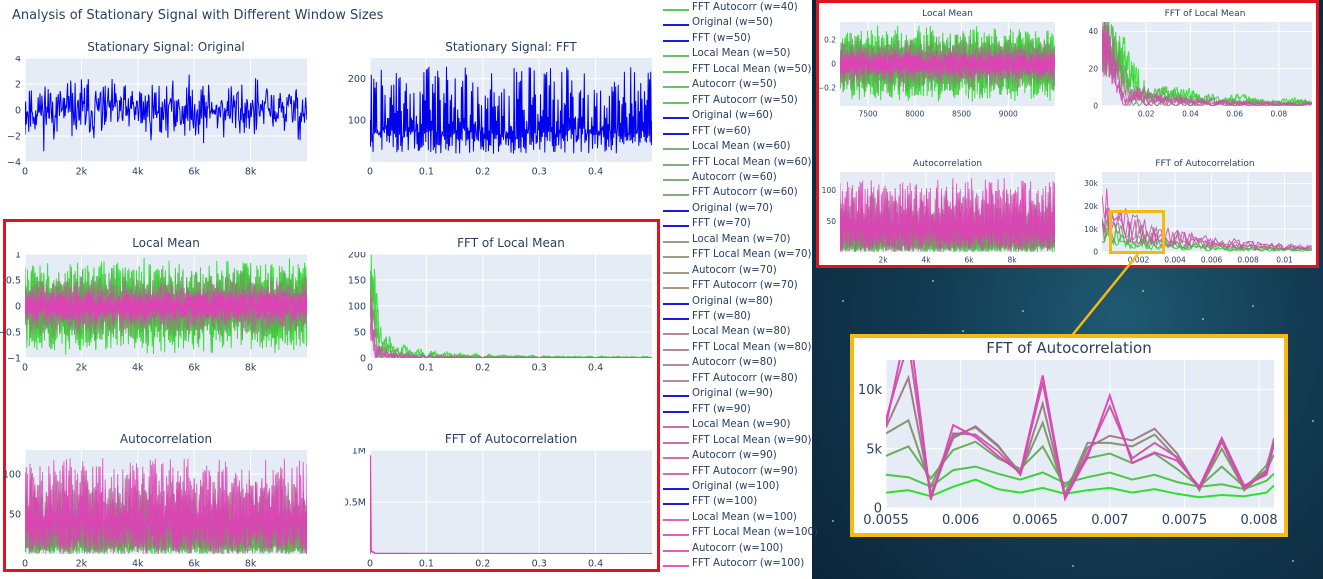 This screenshot has width=1323, height=579. I want to click on chart-local-mean: 0 2k 4k 6k 8k −1 −0.5 0 0.5 1, so click(153, 313).